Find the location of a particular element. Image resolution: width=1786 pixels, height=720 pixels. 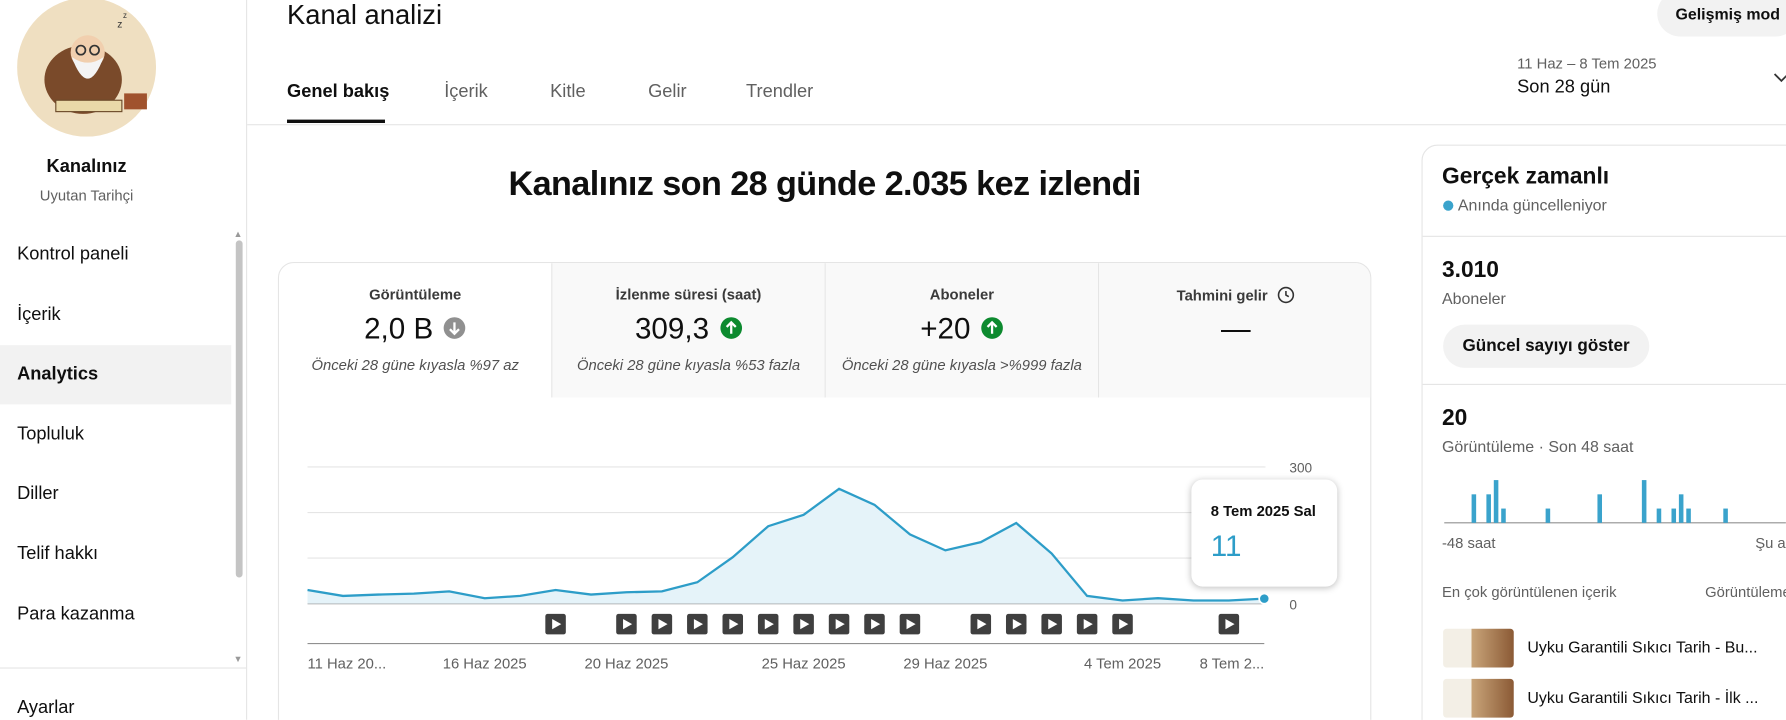

tab: Genel bakış is located at coordinates (338, 92).